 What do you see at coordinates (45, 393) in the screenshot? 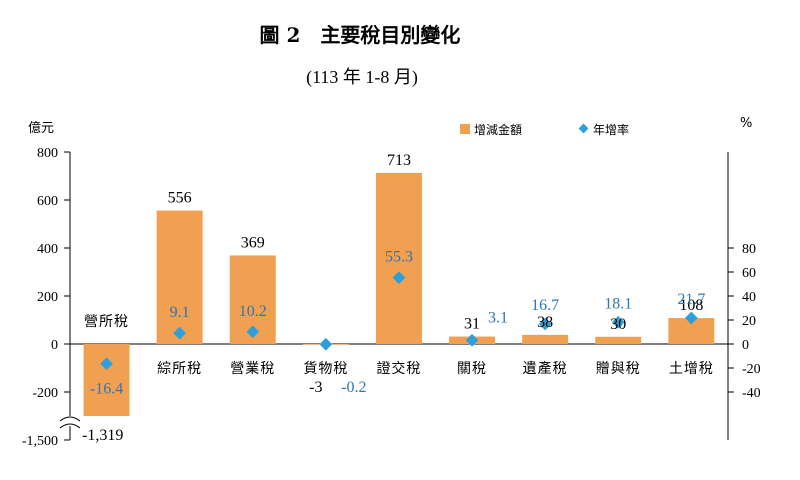
I see `left-tick-label: -200` at bounding box center [45, 393].